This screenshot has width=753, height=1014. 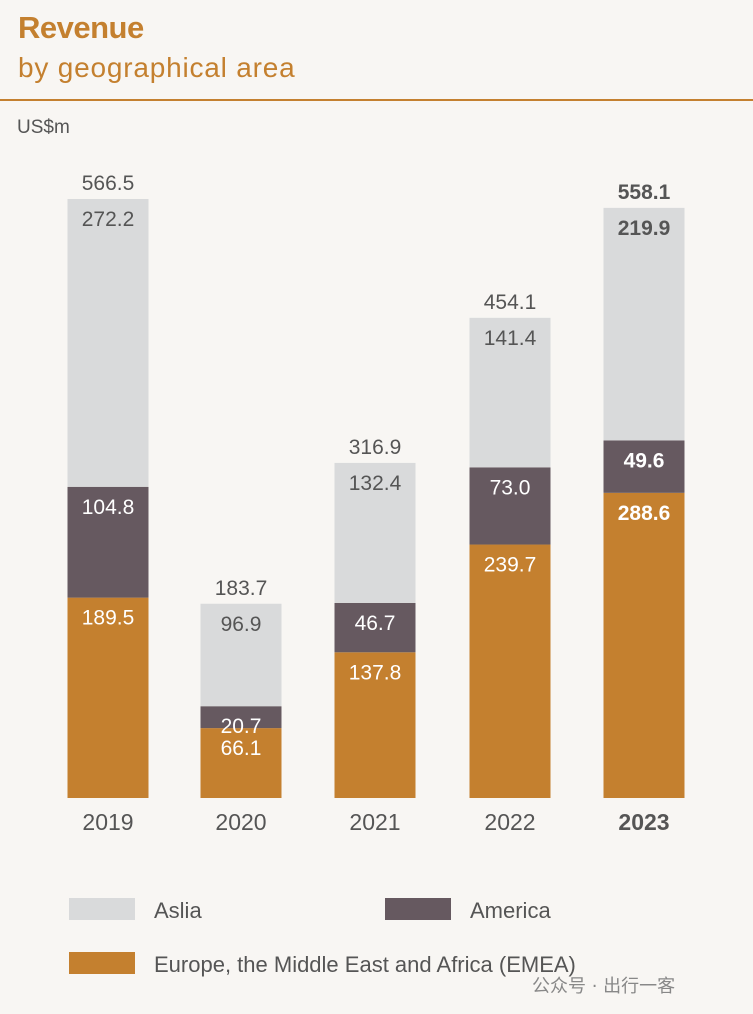 What do you see at coordinates (510, 392) in the screenshot?
I see `bar-segment-asia-2022` at bounding box center [510, 392].